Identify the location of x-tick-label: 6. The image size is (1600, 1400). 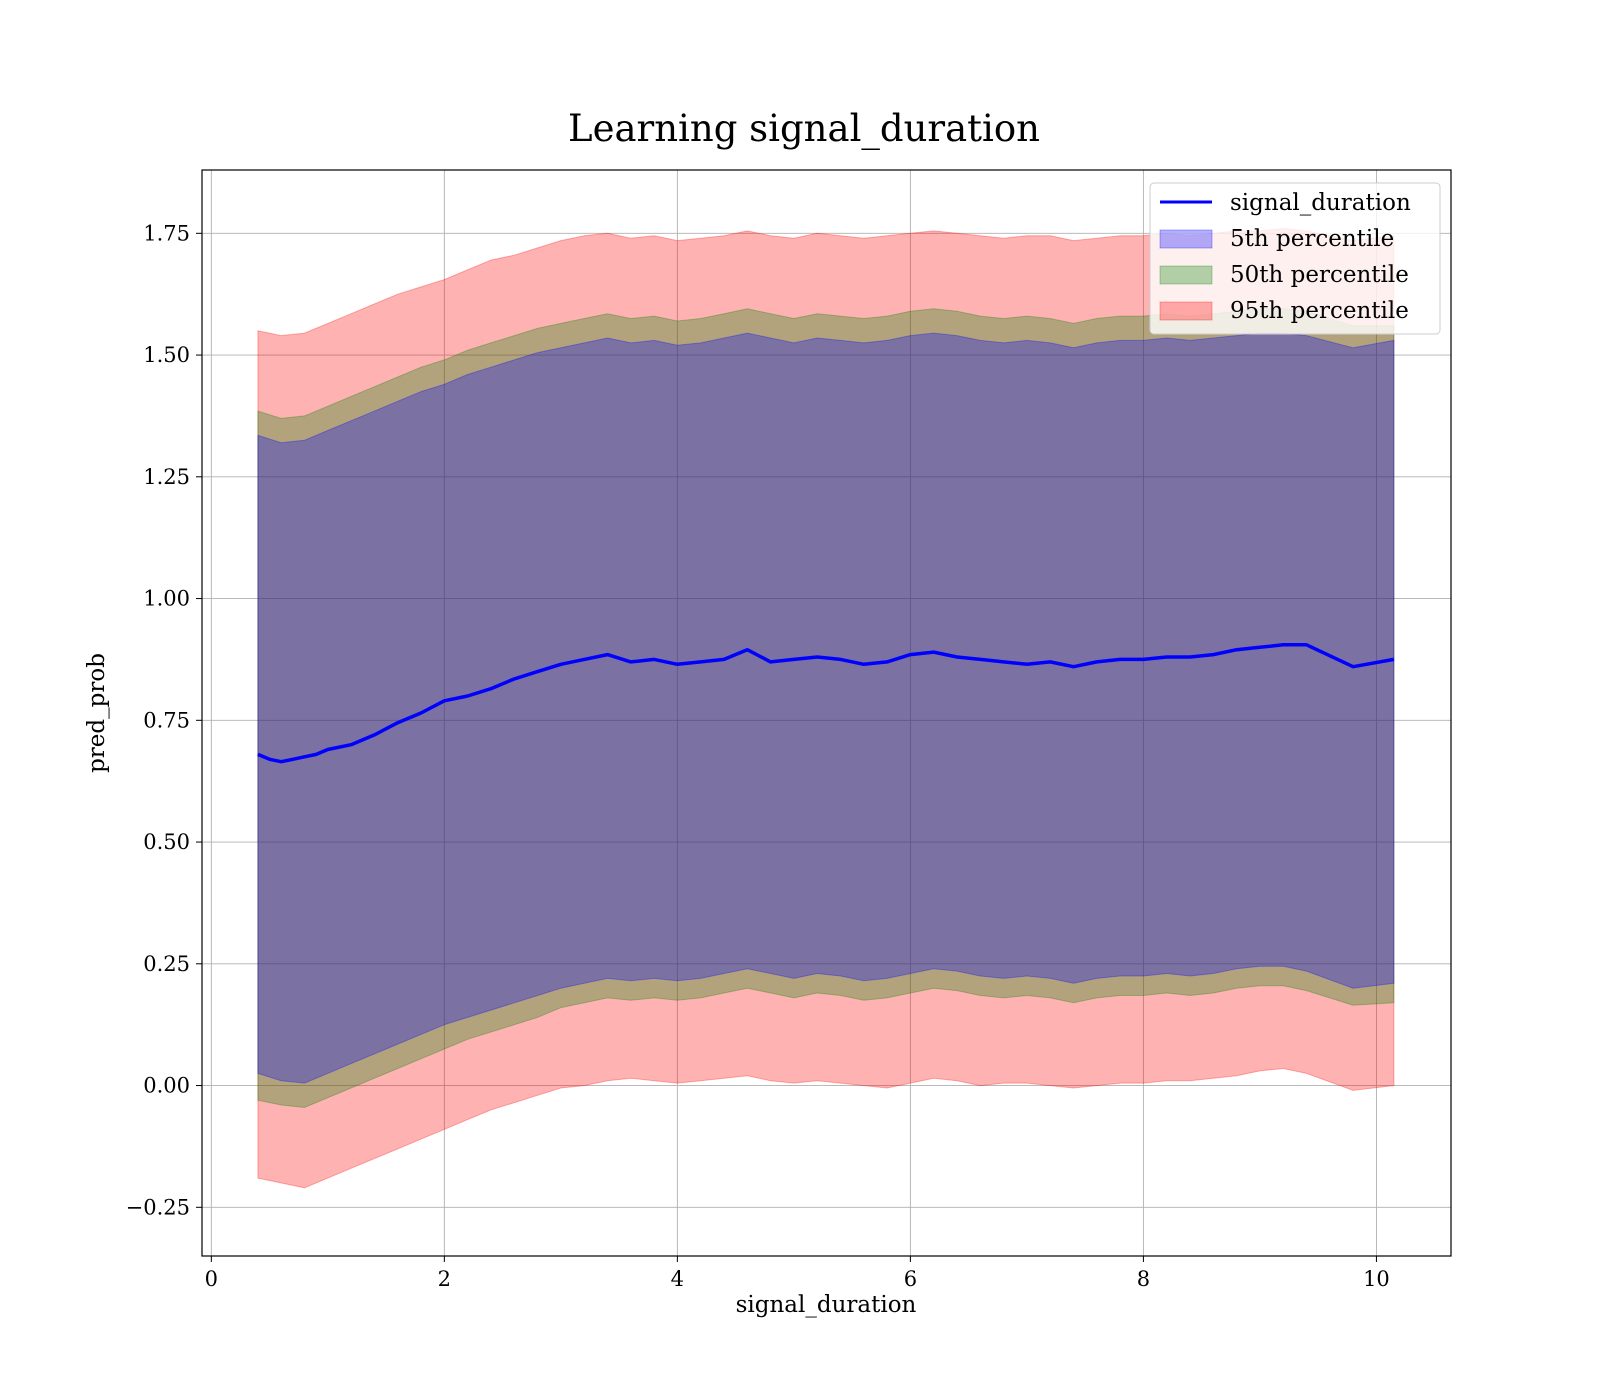
(910, 1279).